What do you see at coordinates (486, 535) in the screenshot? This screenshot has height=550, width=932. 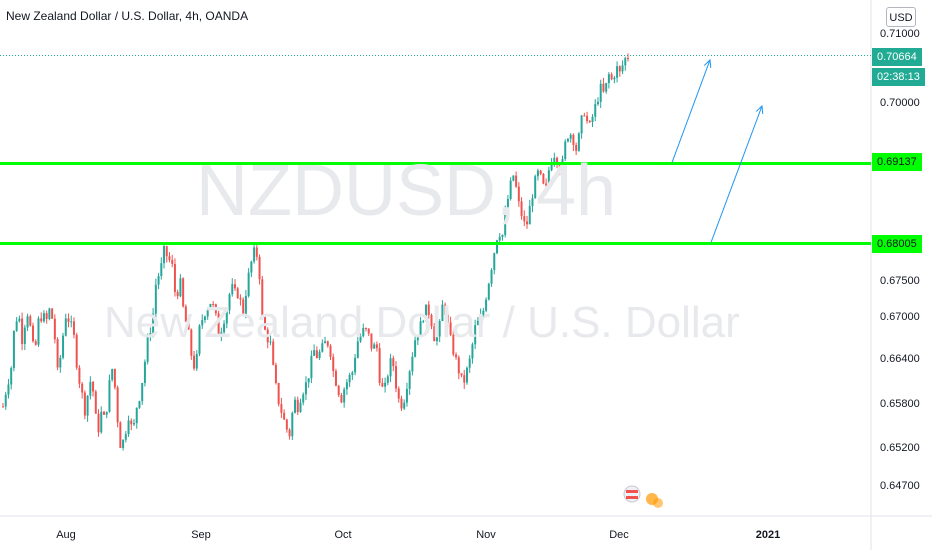 I see `x-tick-label: Nov` at bounding box center [486, 535].